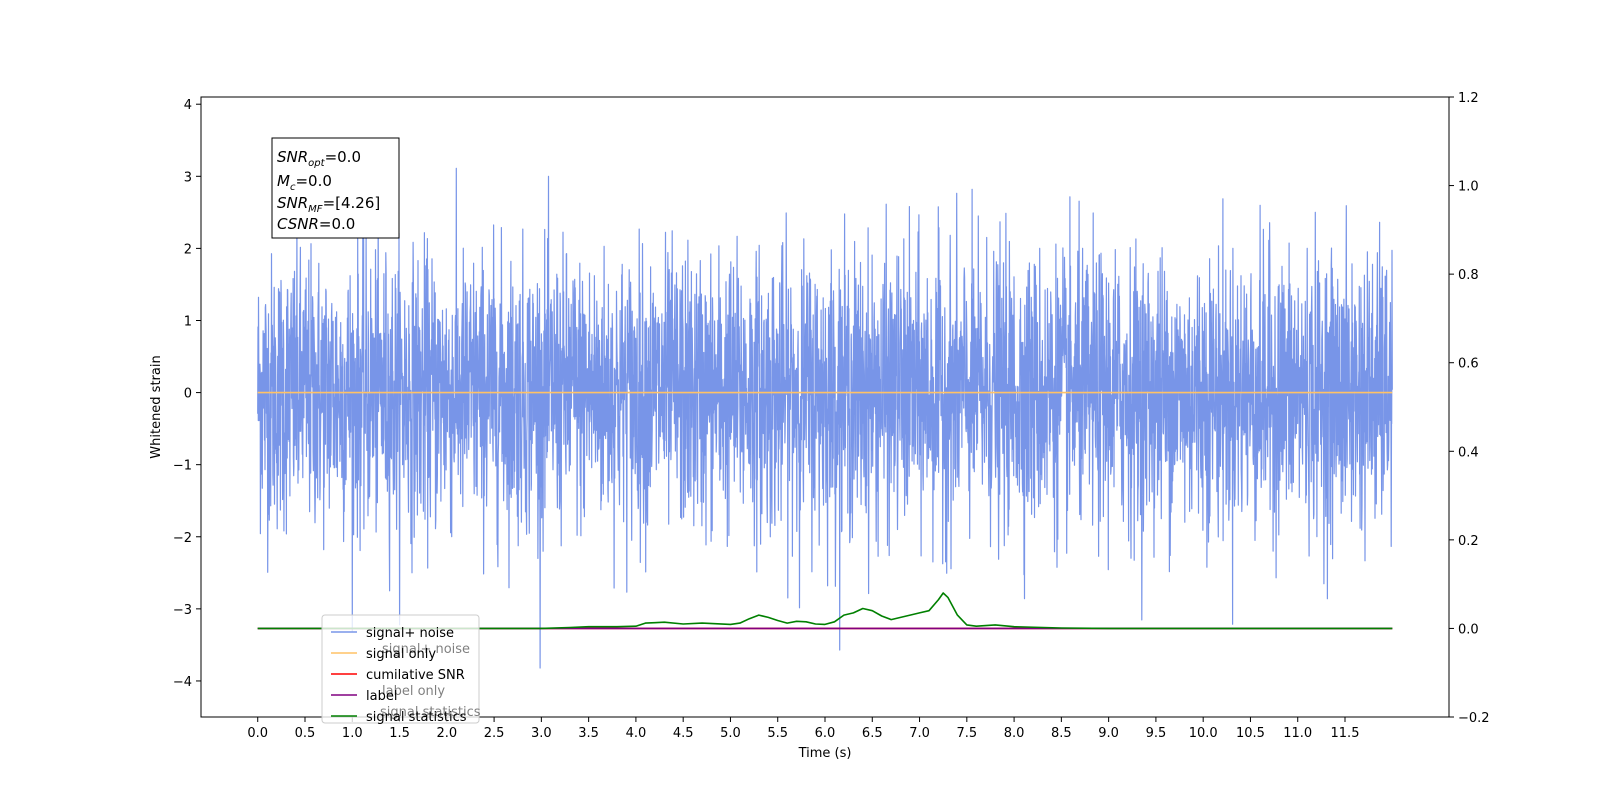 The height and width of the screenshot is (800, 1600). I want to click on x-tick-label: 6.0, so click(825, 733).